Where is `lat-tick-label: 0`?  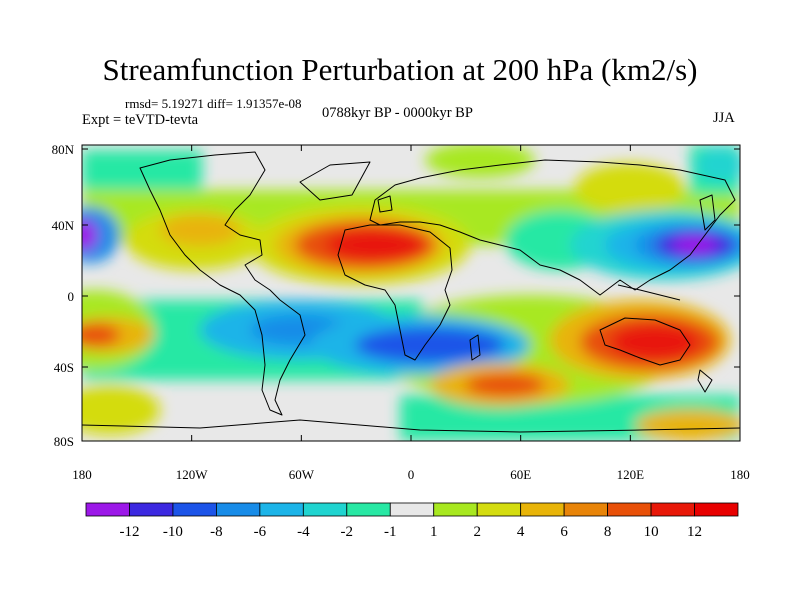 lat-tick-label: 0 is located at coordinates (71, 296).